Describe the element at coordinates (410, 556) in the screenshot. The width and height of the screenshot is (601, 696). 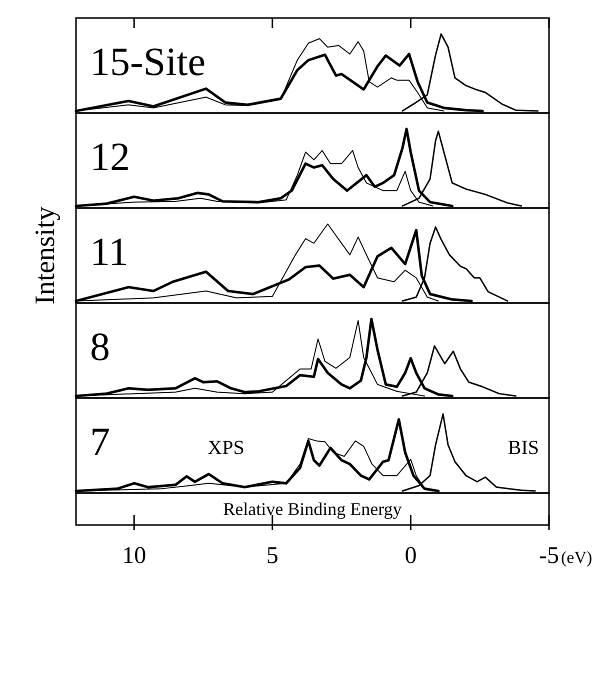
I see `x-tick-label: 0` at that location.